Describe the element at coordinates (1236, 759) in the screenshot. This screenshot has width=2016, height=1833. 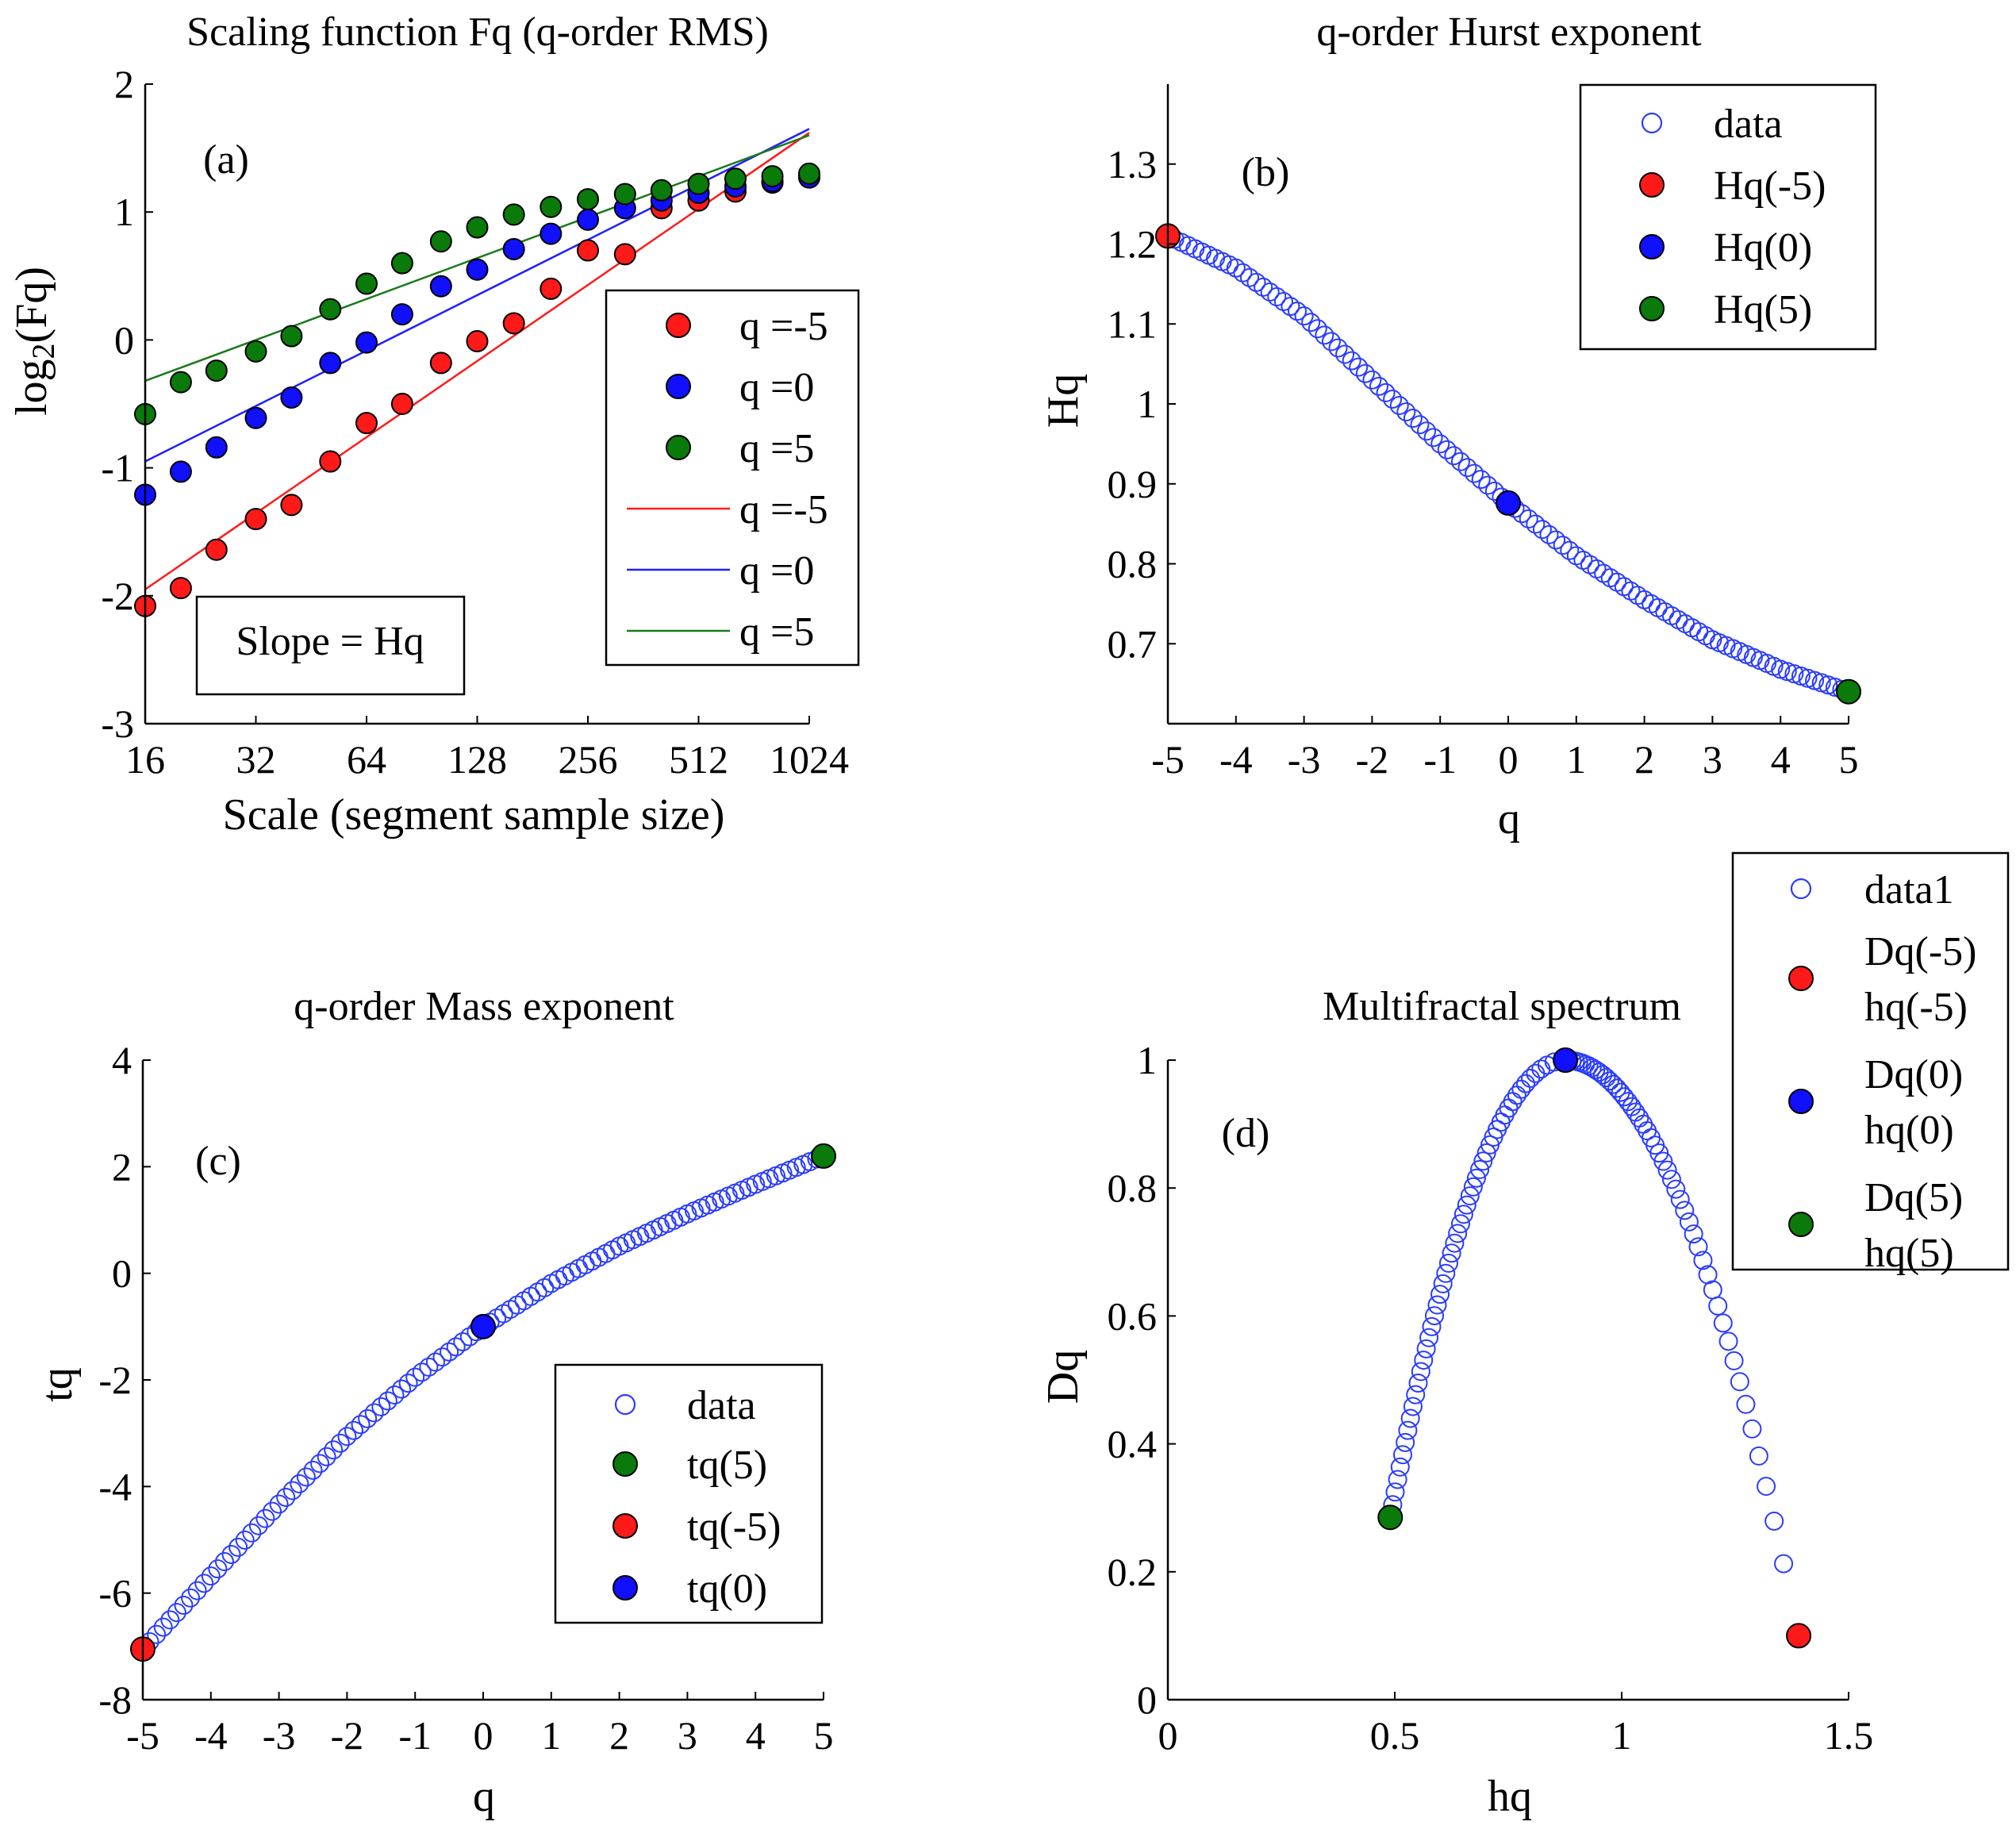
I see `x-tick-label: -4` at that location.